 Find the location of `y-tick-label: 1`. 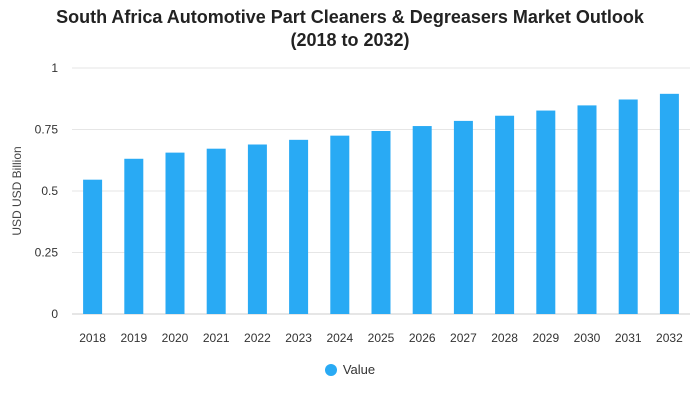

y-tick-label: 1 is located at coordinates (54, 68).